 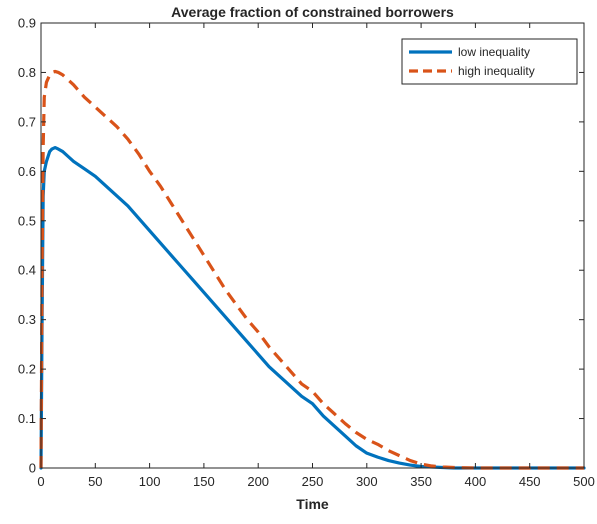 I want to click on x-tick-label: 350, so click(x=421, y=481).